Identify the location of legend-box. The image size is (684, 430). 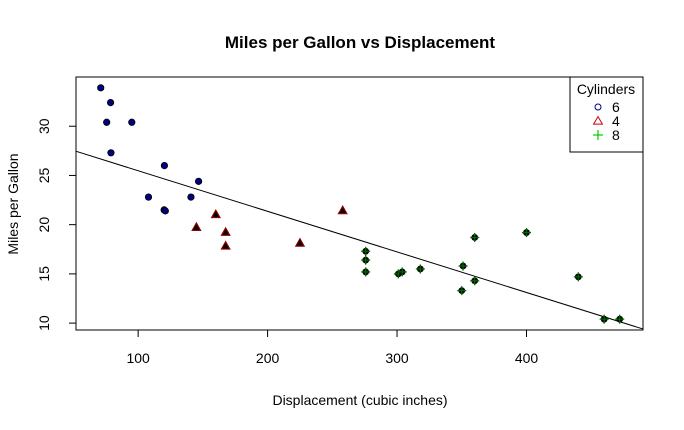
(606, 114).